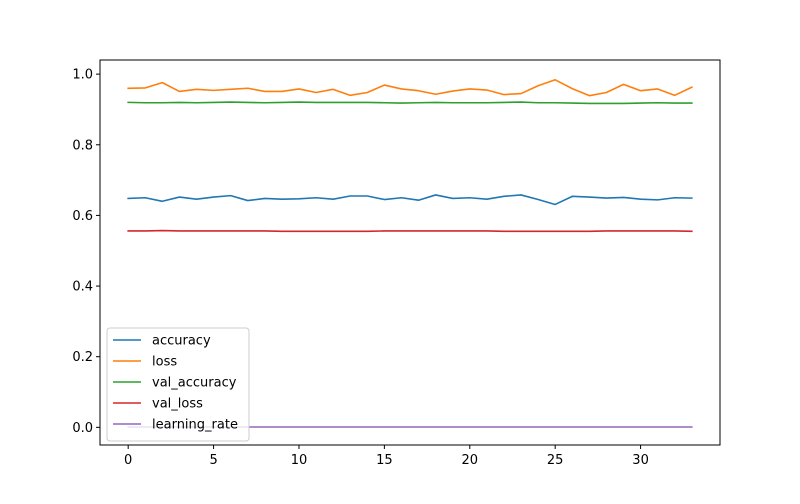  I want to click on legend-label-val-accuracy: val_accuracy, so click(194, 383).